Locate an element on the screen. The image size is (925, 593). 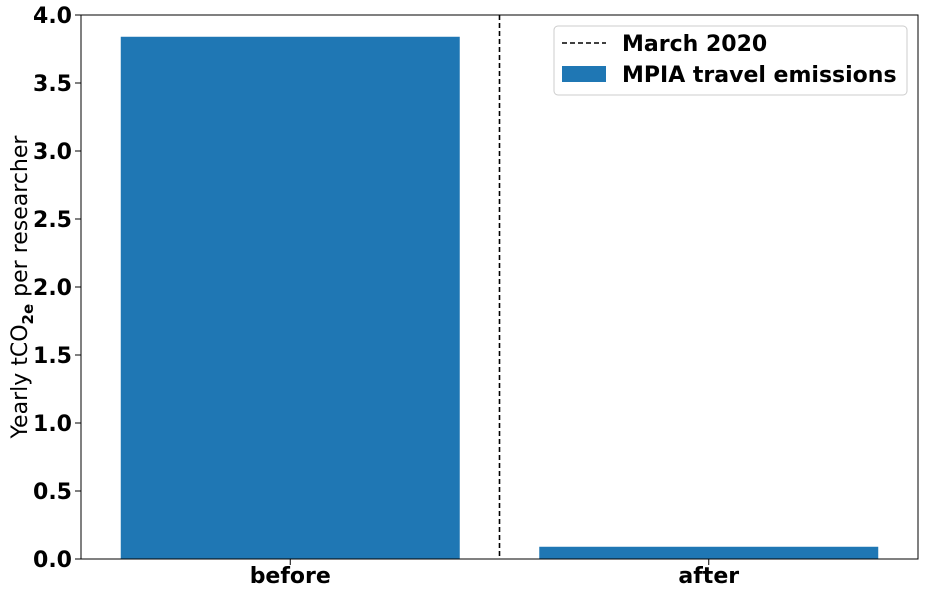
legend: March 2020 MPIA travel emissions is located at coordinates (730, 60).